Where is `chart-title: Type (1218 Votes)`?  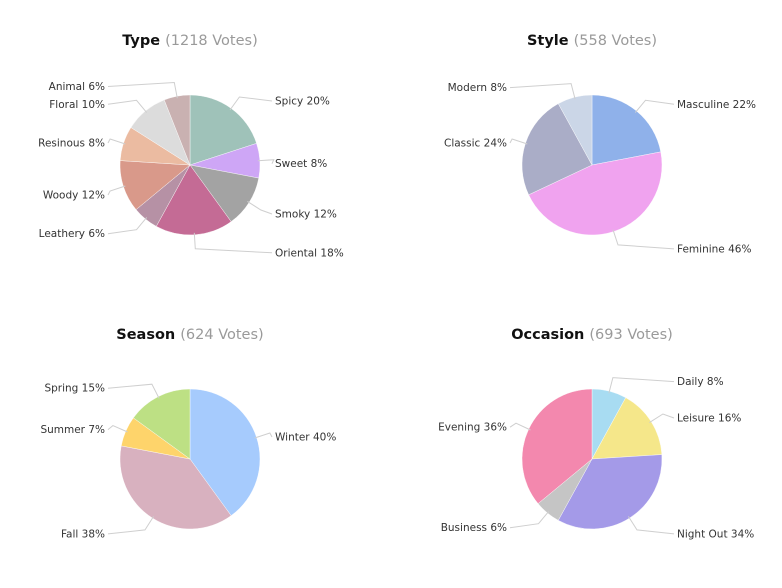 chart-title: Type (1218 Votes) is located at coordinates (190, 41).